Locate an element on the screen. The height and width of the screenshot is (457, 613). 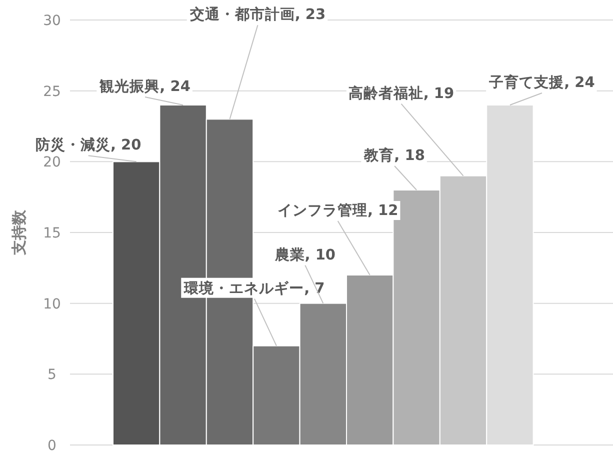
data-label: 教育, 18 is located at coordinates (394, 155).